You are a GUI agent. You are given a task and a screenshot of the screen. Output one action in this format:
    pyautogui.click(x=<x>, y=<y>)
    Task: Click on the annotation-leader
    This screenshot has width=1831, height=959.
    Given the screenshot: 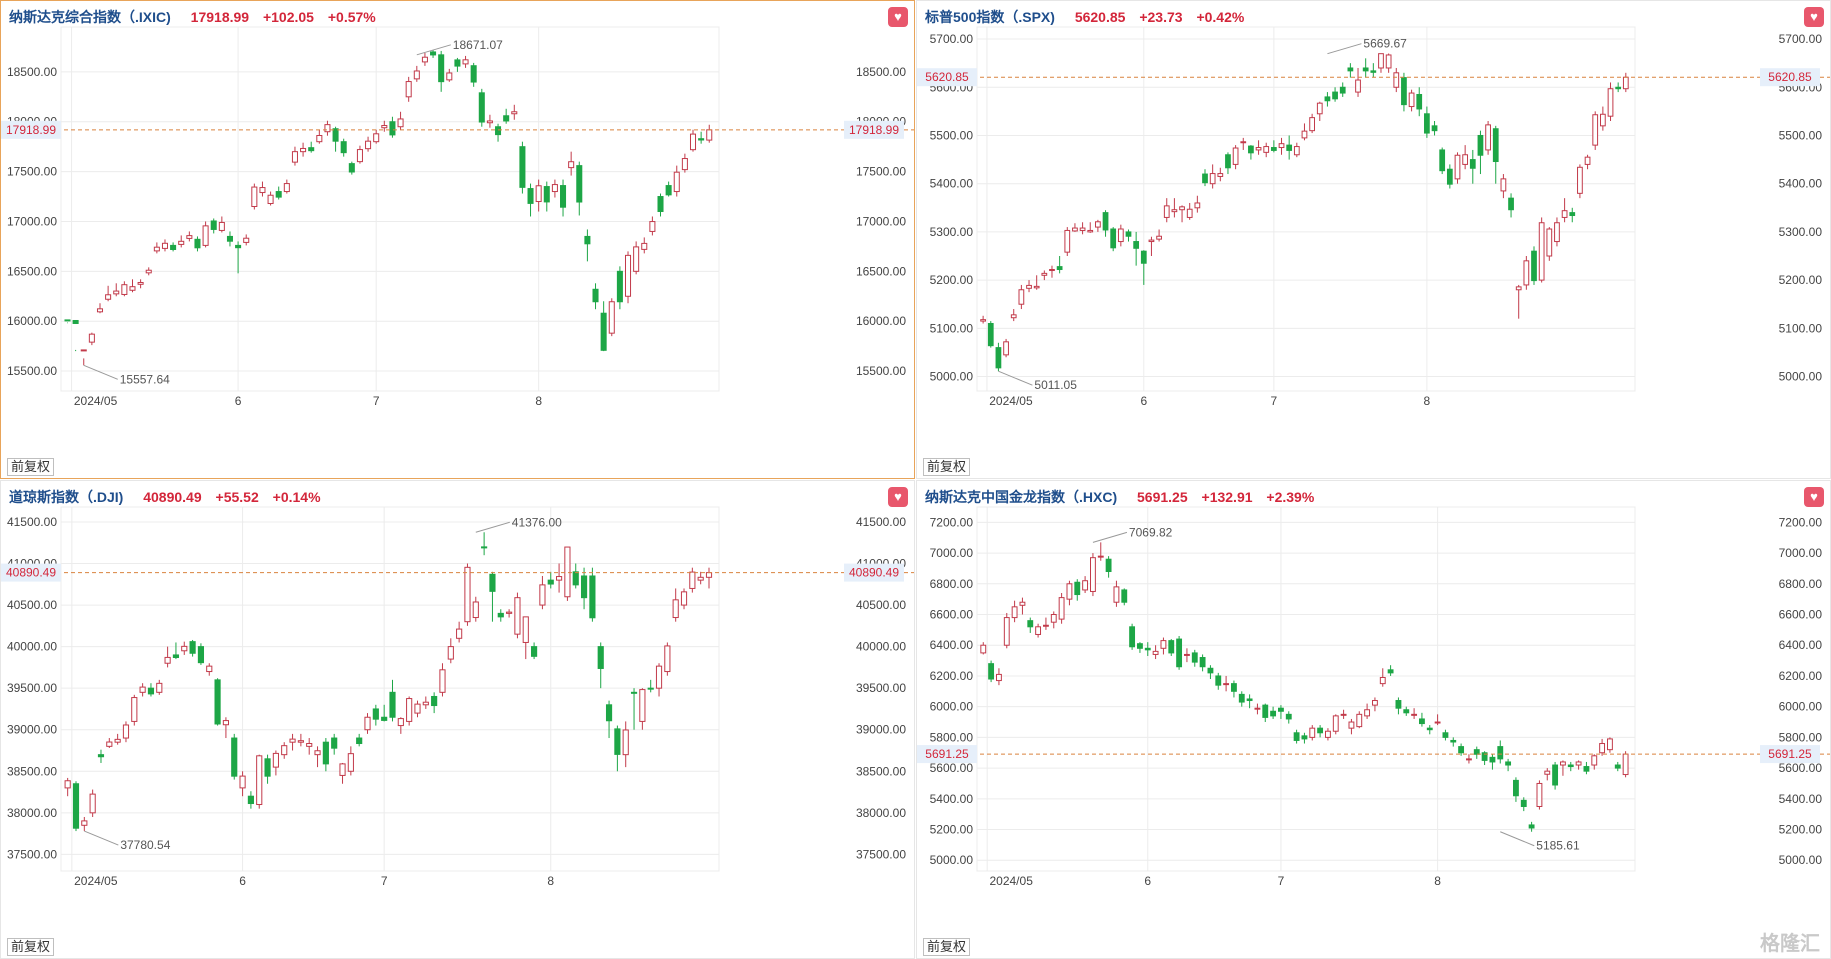 What is the action you would take?
    pyautogui.click(x=1015, y=378)
    